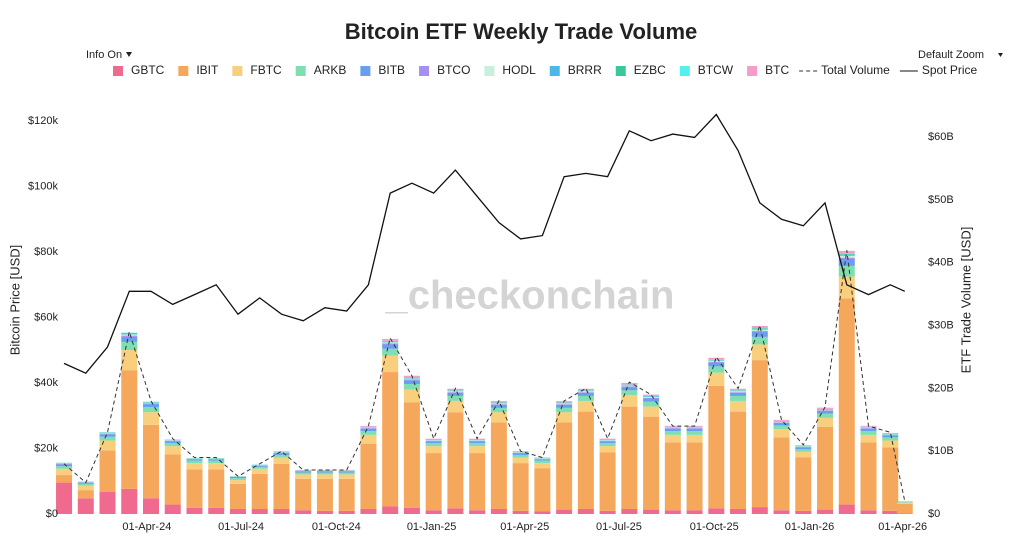 This screenshot has width=1024, height=560. What do you see at coordinates (941, 325) in the screenshot?
I see `y2-tick-label: $30B` at bounding box center [941, 325].